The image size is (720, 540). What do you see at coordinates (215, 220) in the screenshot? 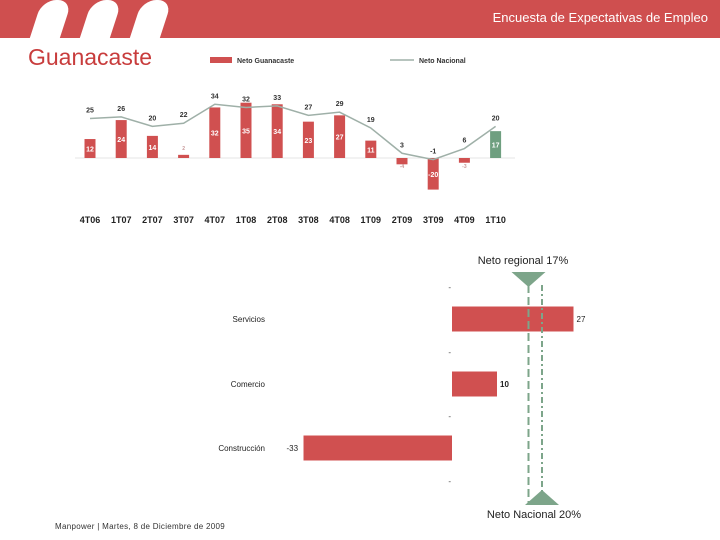
I see `x-tick-label: 4T07` at bounding box center [215, 220].